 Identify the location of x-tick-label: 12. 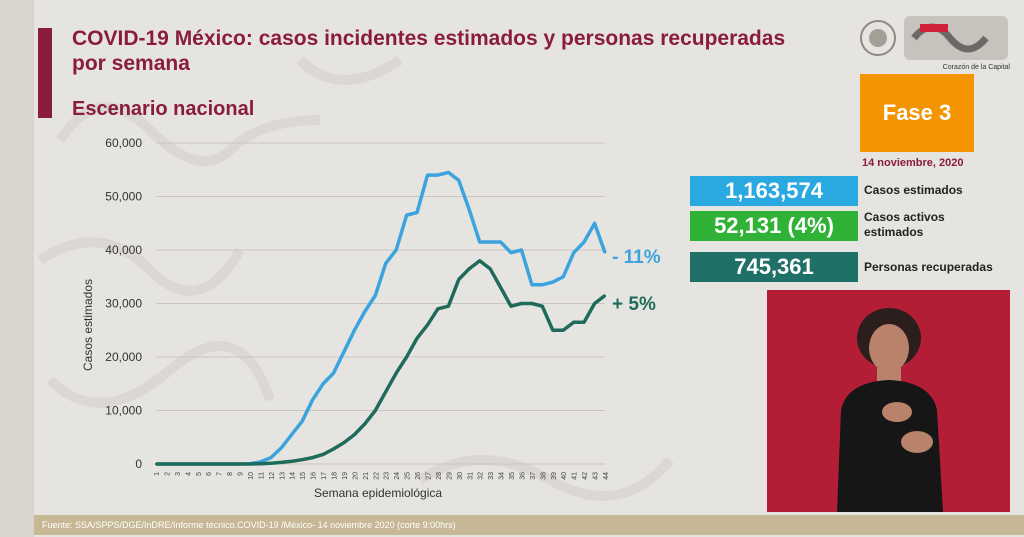
(272, 476).